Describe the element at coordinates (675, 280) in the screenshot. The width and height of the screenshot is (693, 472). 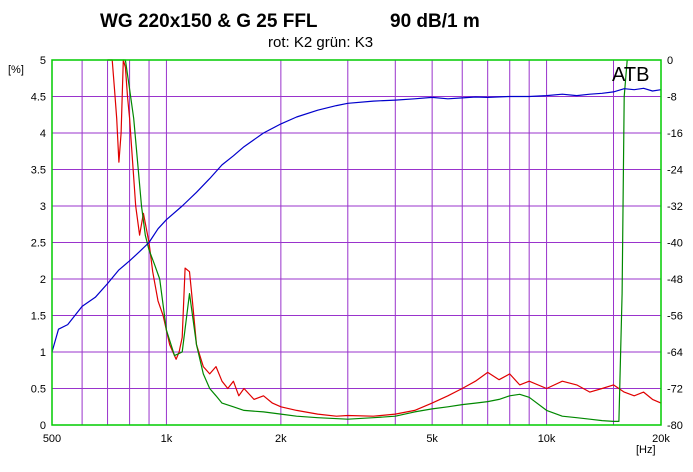
I see `y-right-tick-label: -48` at that location.